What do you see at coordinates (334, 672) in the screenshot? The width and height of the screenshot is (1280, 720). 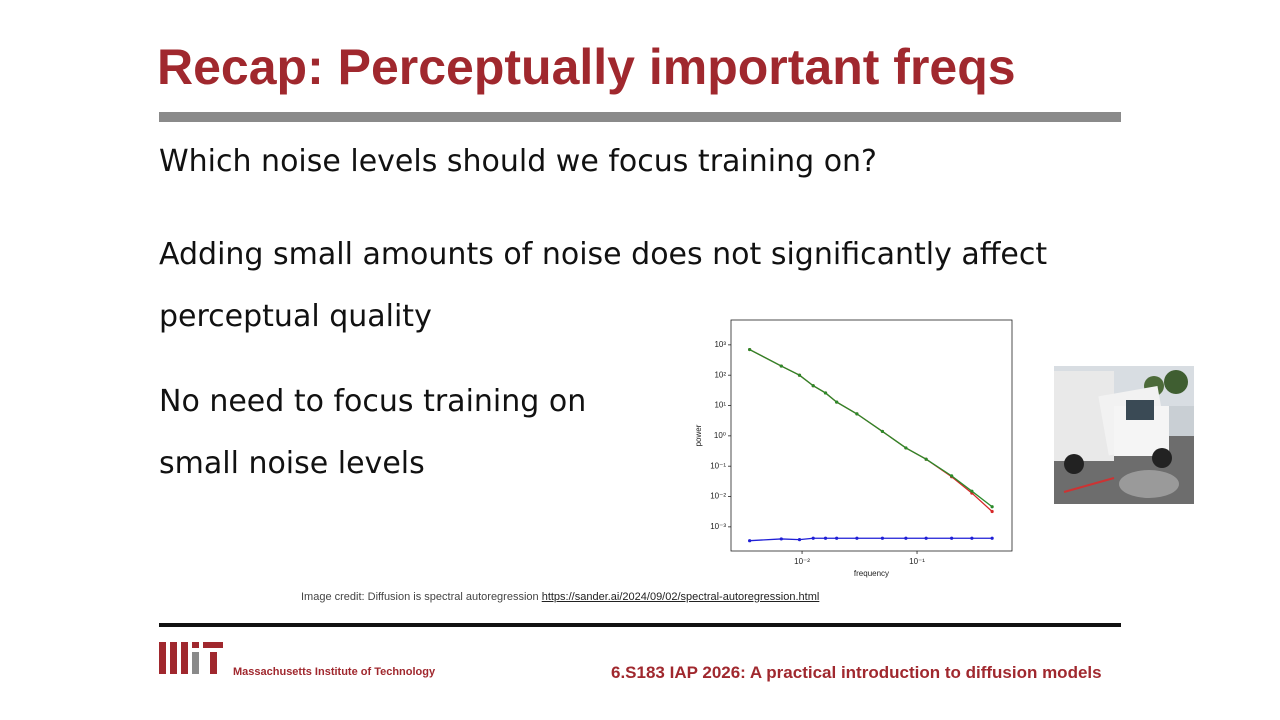 I see `institution: Massachusetts Institute of Technology` at bounding box center [334, 672].